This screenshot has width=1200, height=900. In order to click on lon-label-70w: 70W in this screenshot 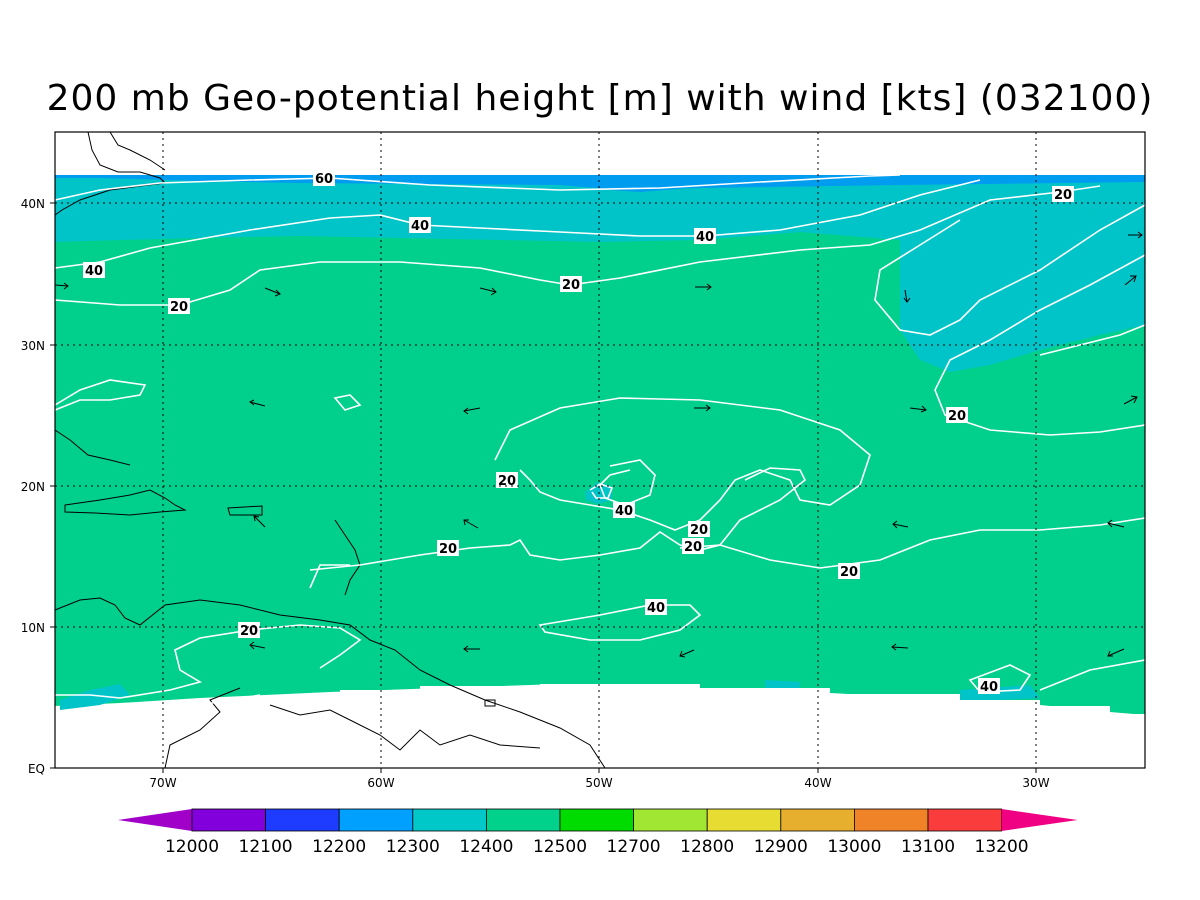, I will do `click(162, 783)`.